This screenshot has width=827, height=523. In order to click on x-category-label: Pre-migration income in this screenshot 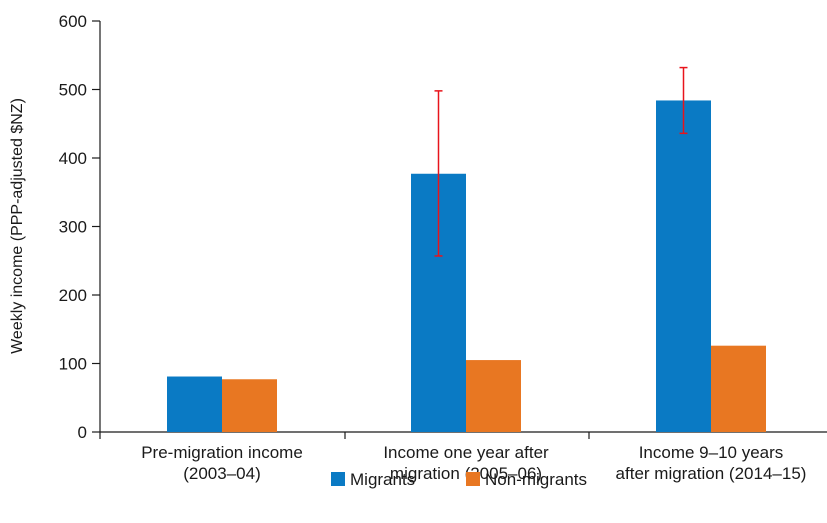, I will do `click(222, 452)`.